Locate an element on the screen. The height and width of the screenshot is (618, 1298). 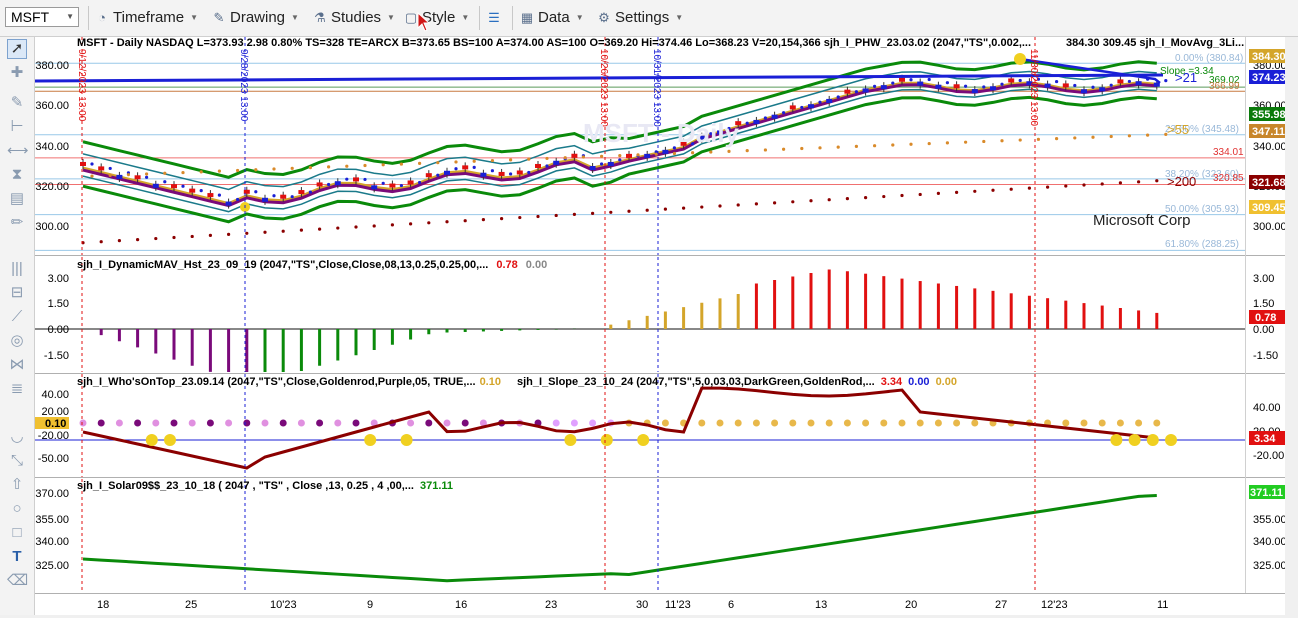
ellipse-icon: ○ is located at coordinates (17, 508).